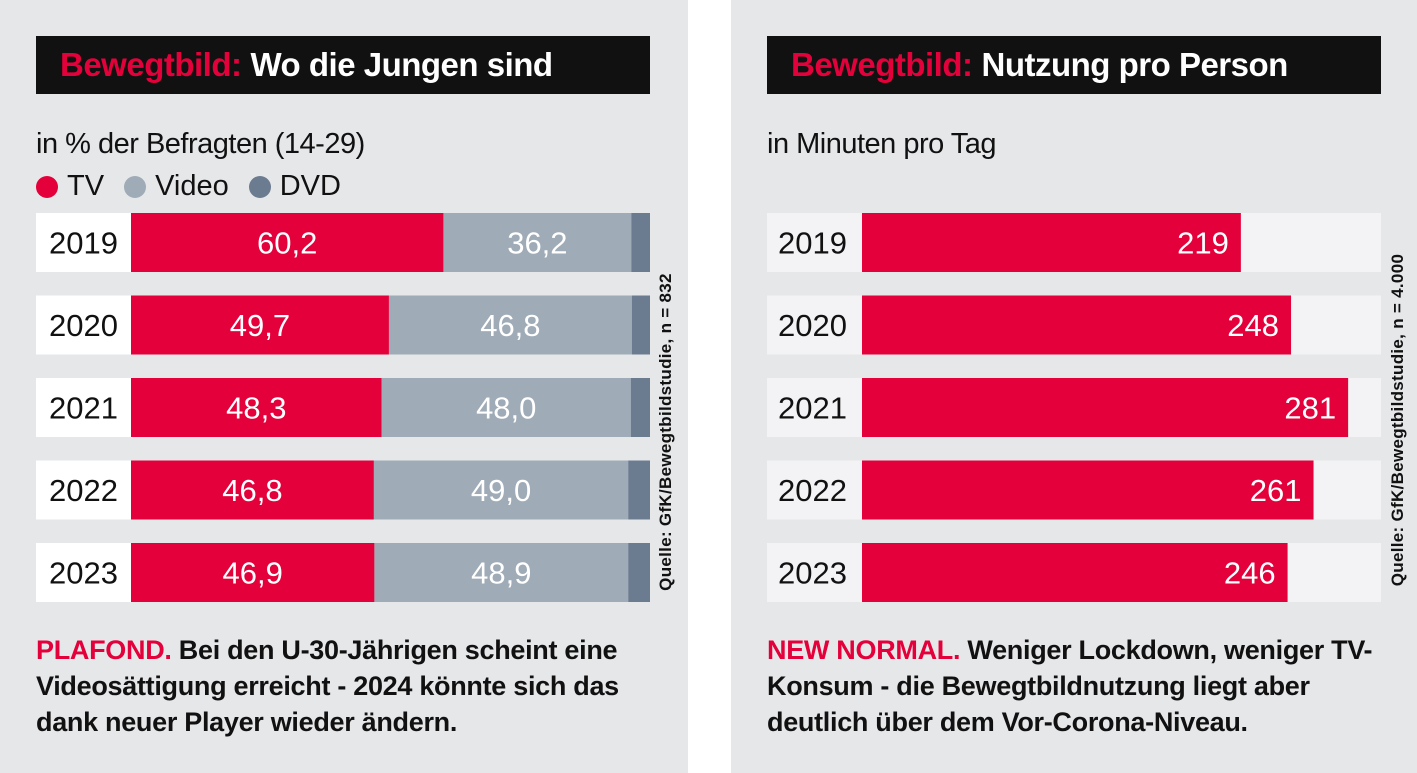  Describe the element at coordinates (104, 650) in the screenshot. I see `left-footer-lead: PLAFOND.` at that location.